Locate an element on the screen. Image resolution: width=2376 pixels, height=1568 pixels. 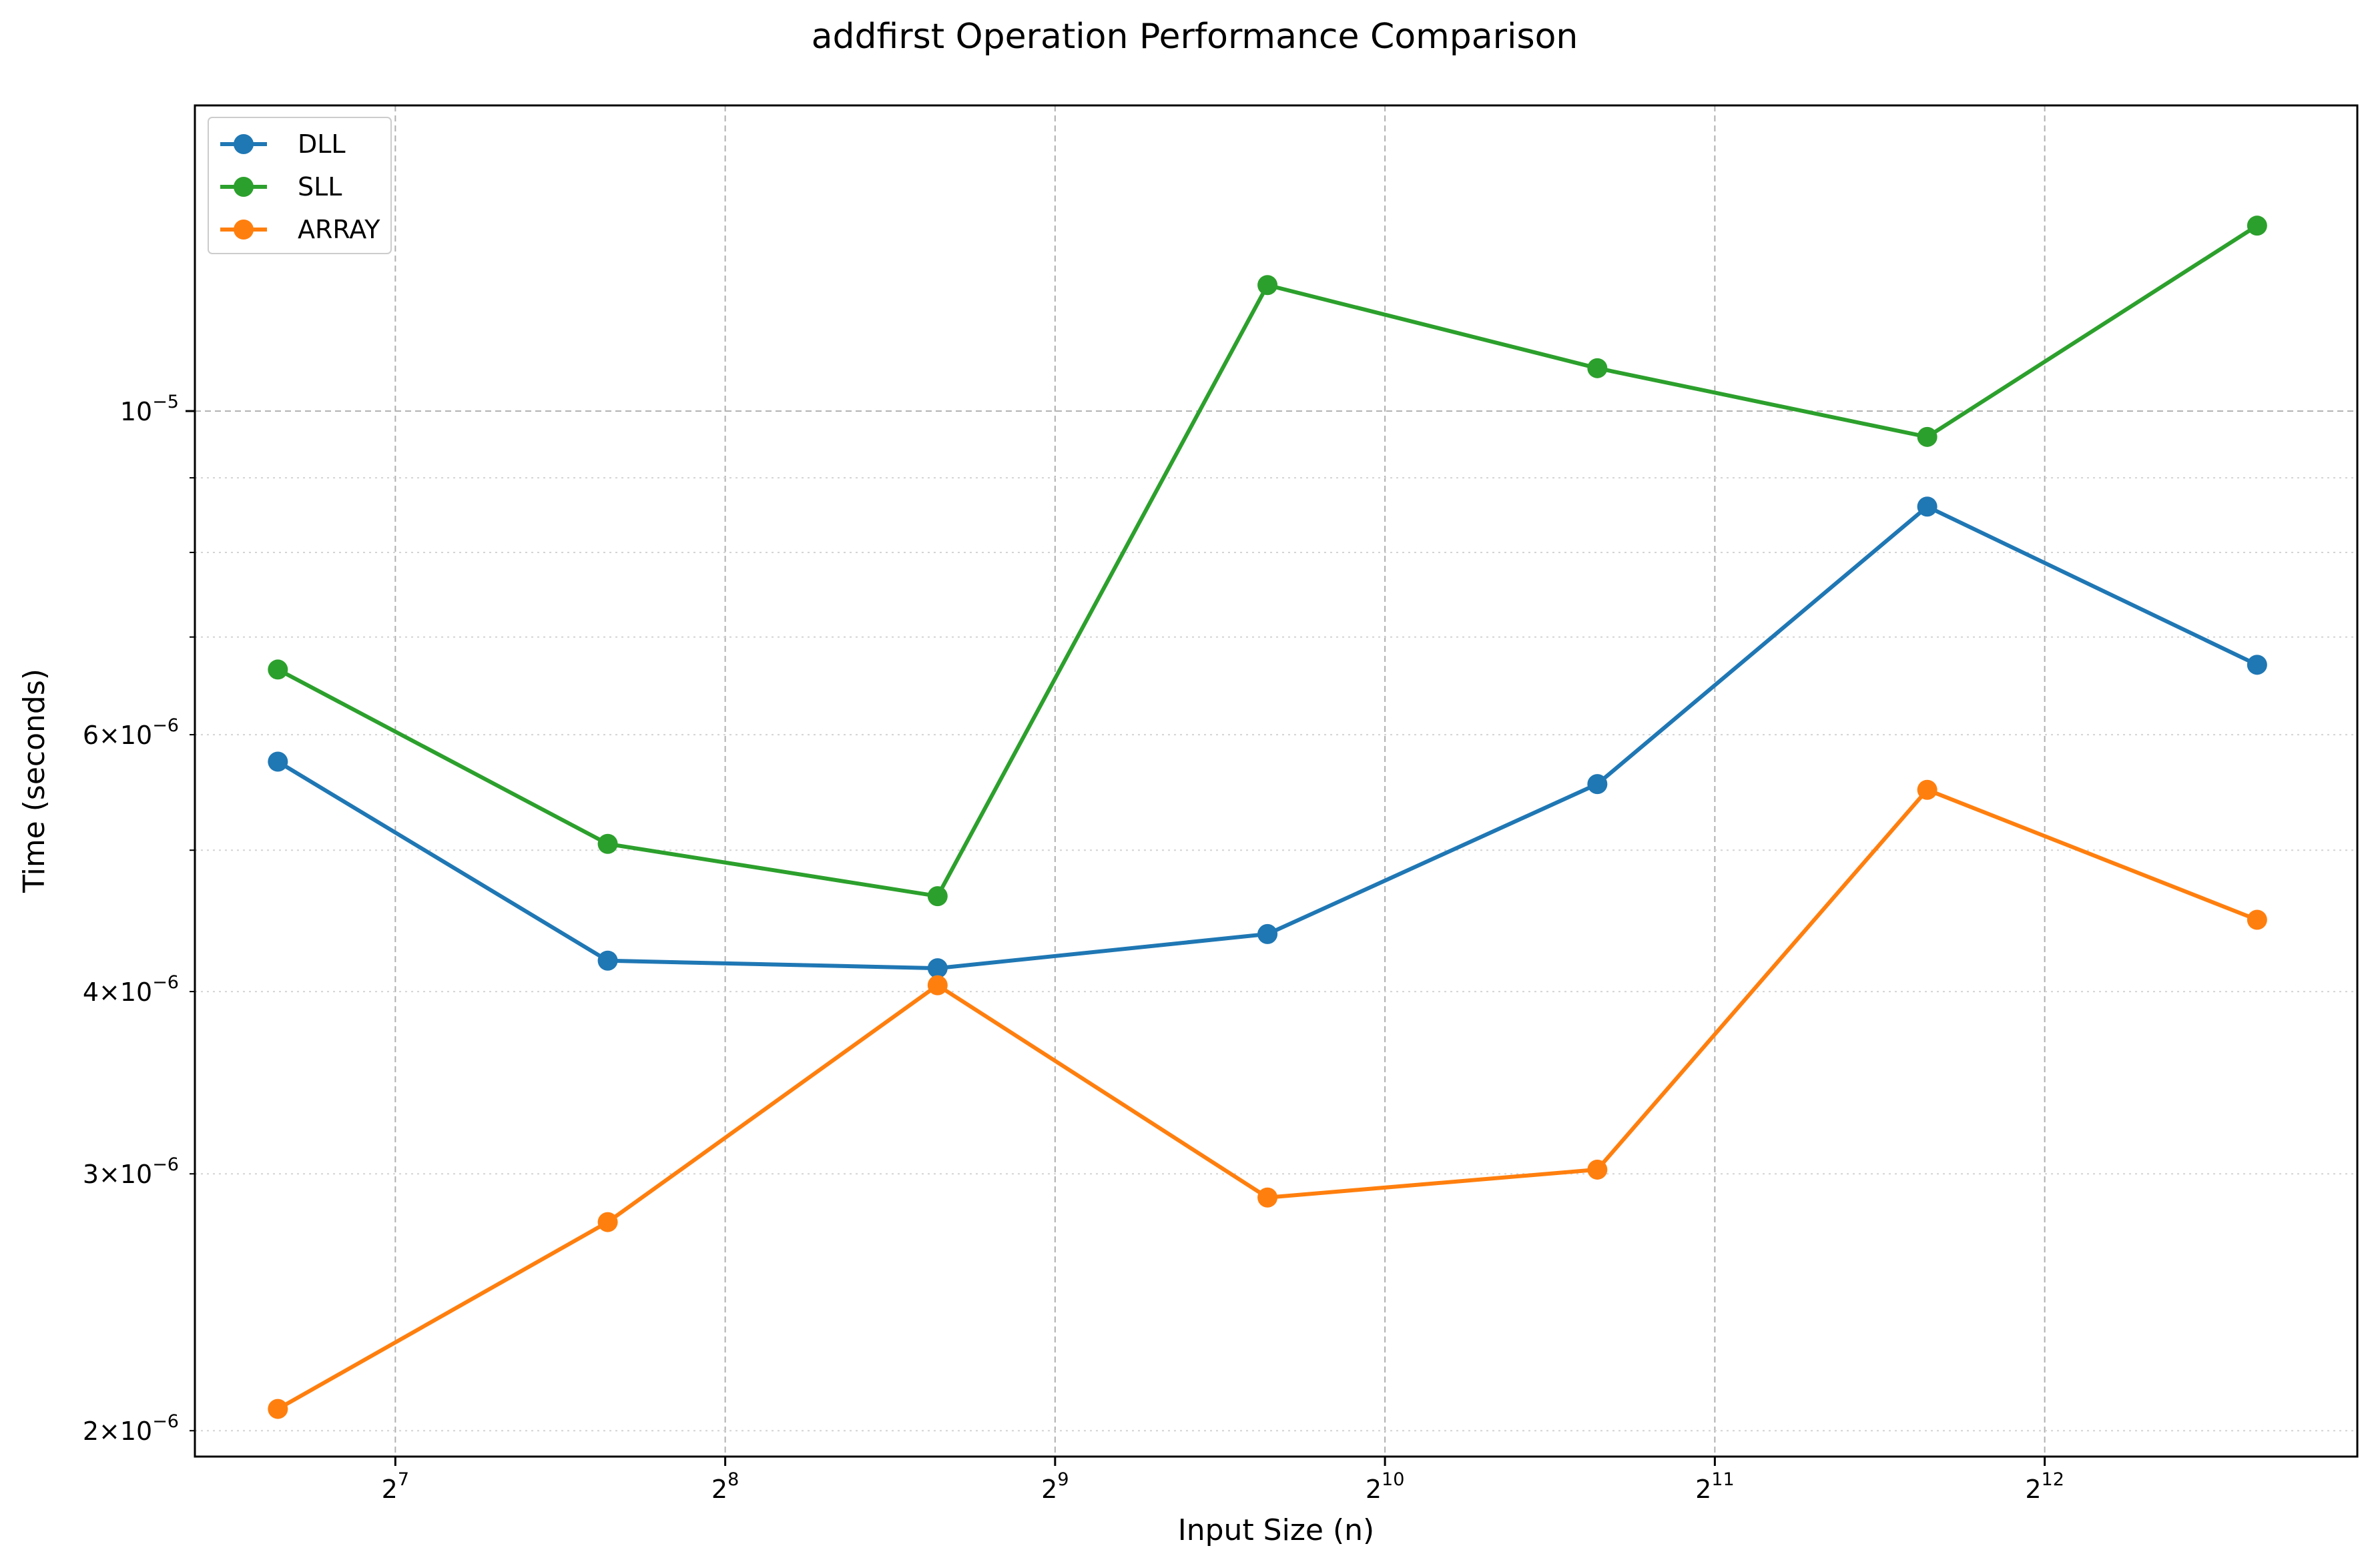
x-axis-label: Input Size (n) is located at coordinates (1276, 1530).